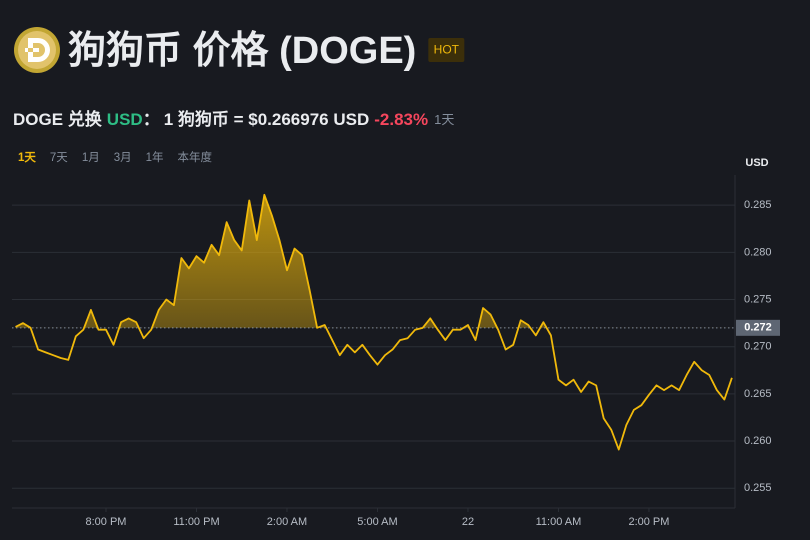 This screenshot has height=540, width=810. I want to click on doge-icon, so click(37, 50).